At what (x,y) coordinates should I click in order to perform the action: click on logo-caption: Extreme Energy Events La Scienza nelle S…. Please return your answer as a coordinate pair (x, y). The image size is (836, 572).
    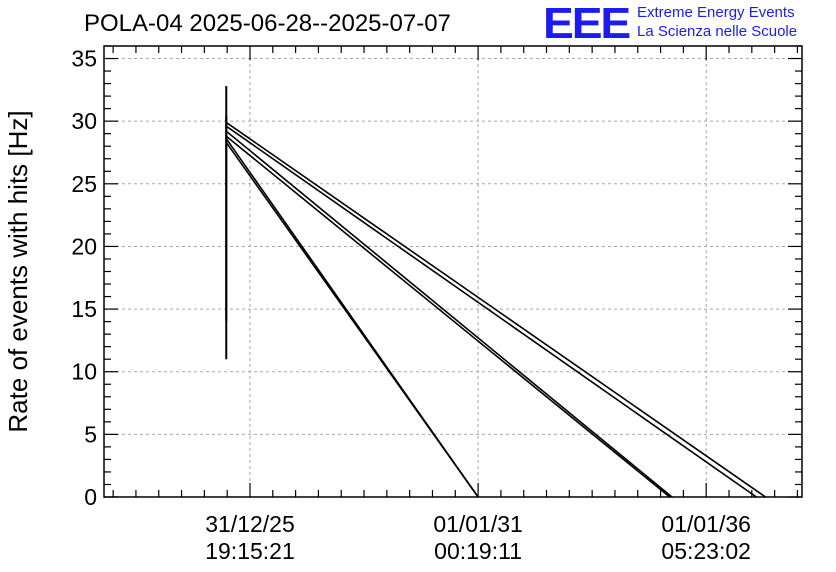
    Looking at the image, I should click on (717, 22).